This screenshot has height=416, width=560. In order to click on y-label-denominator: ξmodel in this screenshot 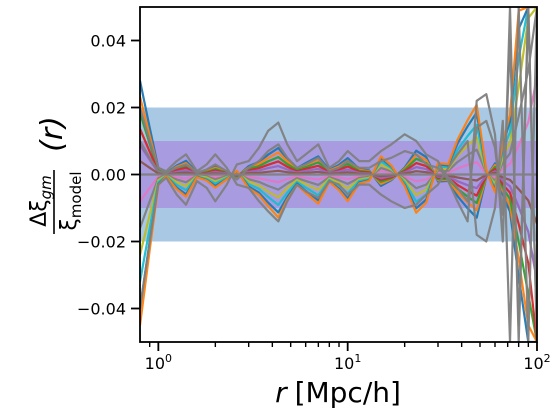, I will do `click(71, 201)`.